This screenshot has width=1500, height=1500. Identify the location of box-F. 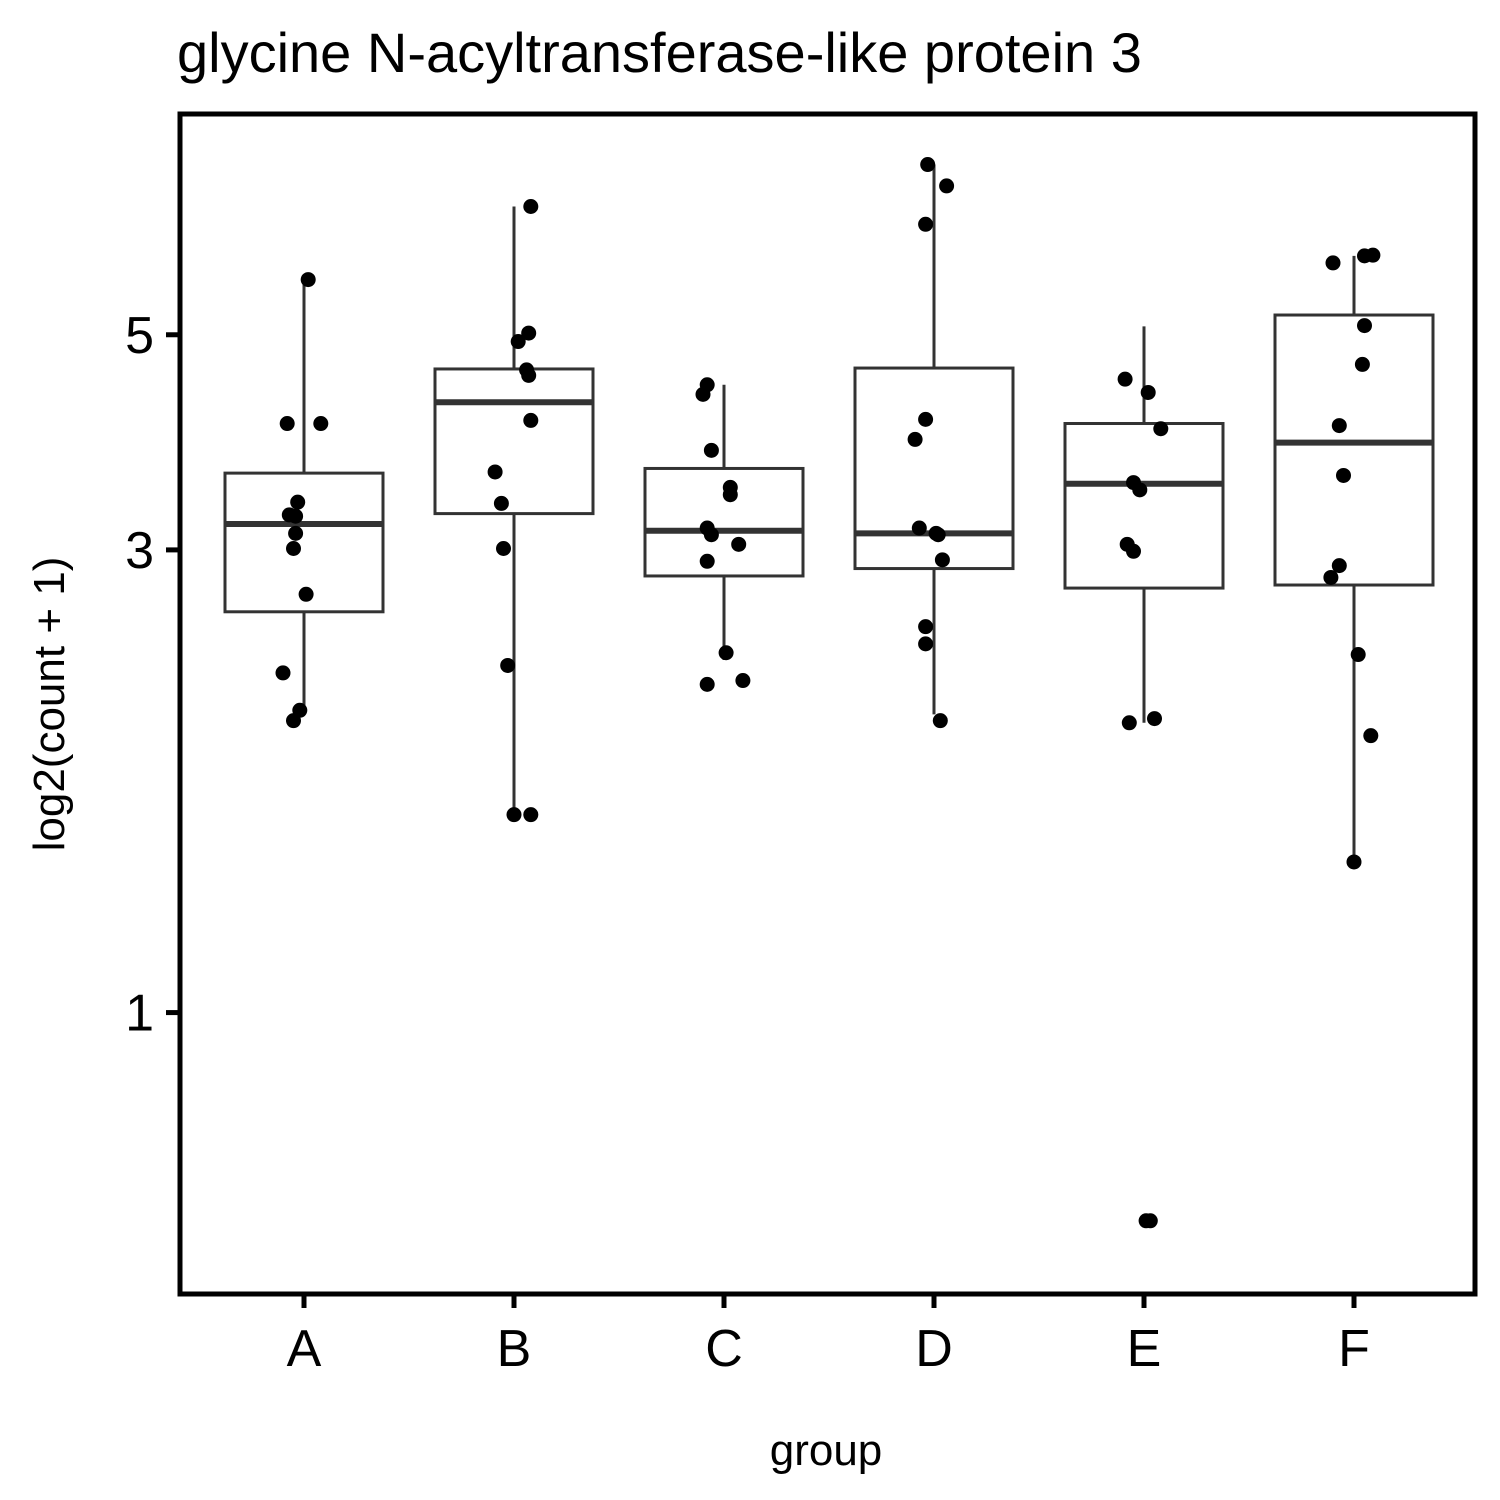
(1354, 560).